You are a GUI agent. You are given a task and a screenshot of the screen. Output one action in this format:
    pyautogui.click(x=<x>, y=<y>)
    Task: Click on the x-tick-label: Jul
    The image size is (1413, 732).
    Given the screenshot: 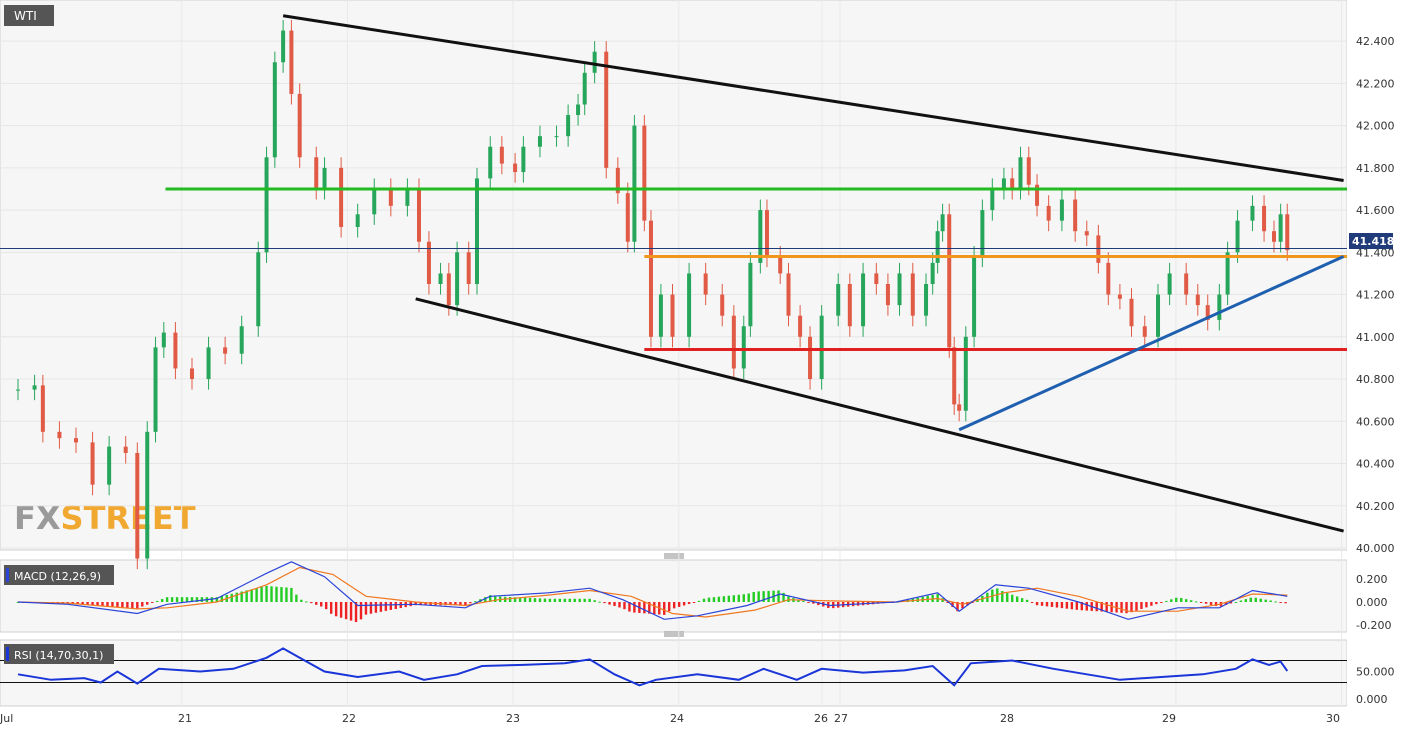 What is the action you would take?
    pyautogui.click(x=6, y=718)
    